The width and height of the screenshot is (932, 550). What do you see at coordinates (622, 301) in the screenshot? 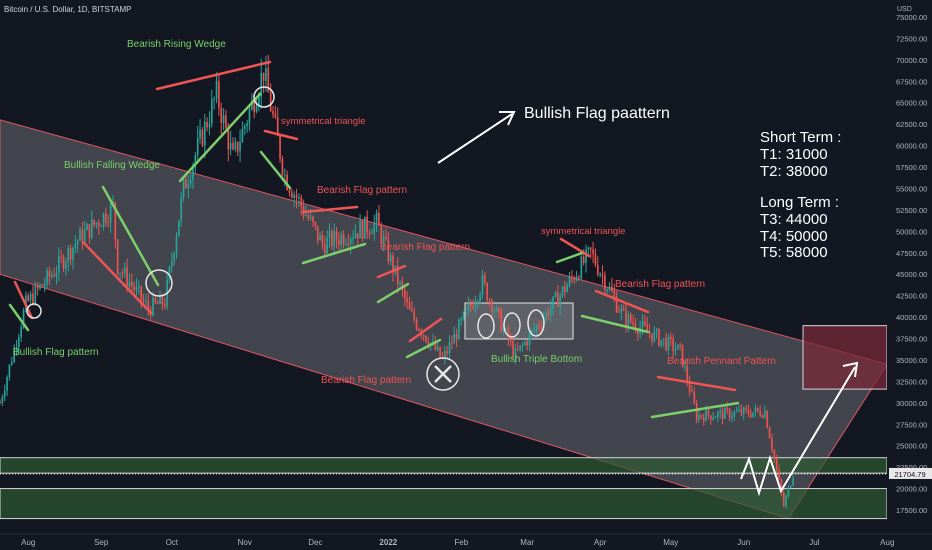
I see `bear-flag-4-upper` at bounding box center [622, 301].